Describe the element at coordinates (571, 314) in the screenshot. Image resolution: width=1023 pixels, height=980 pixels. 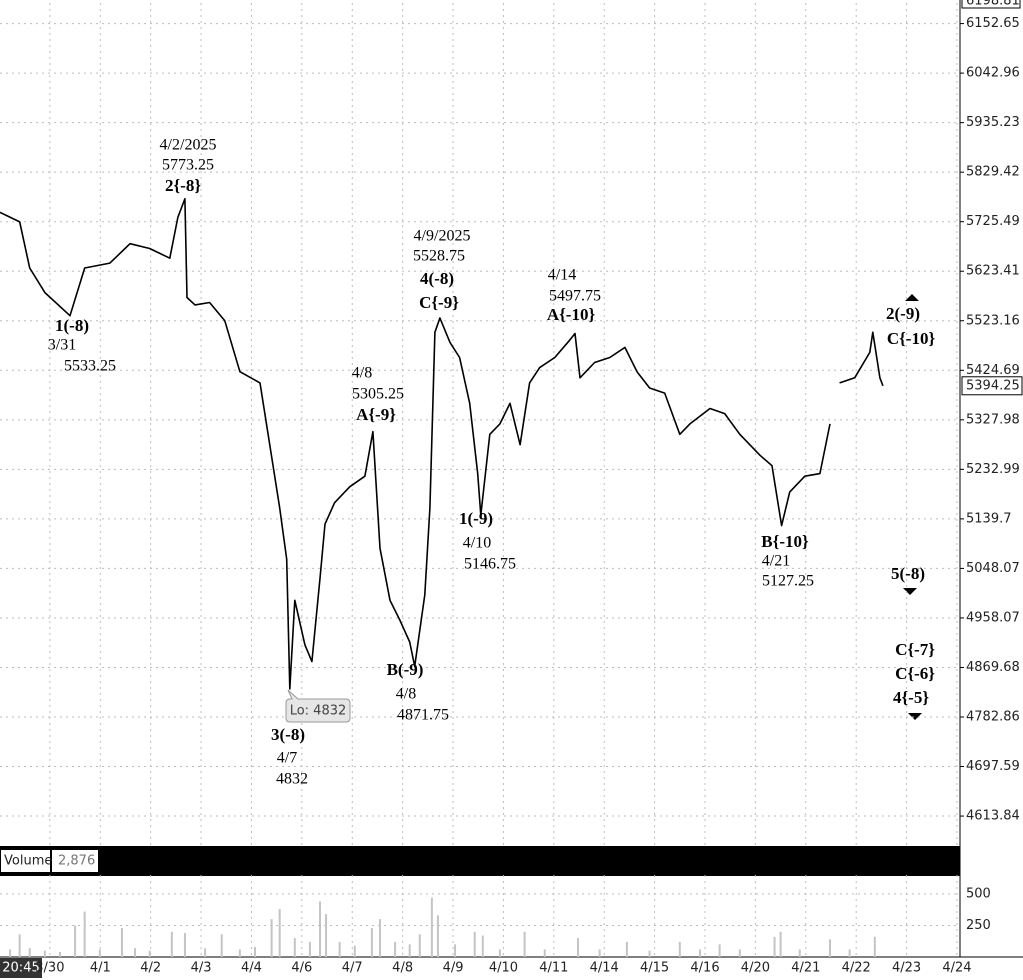
I see `annotation: A{-10}` at that location.